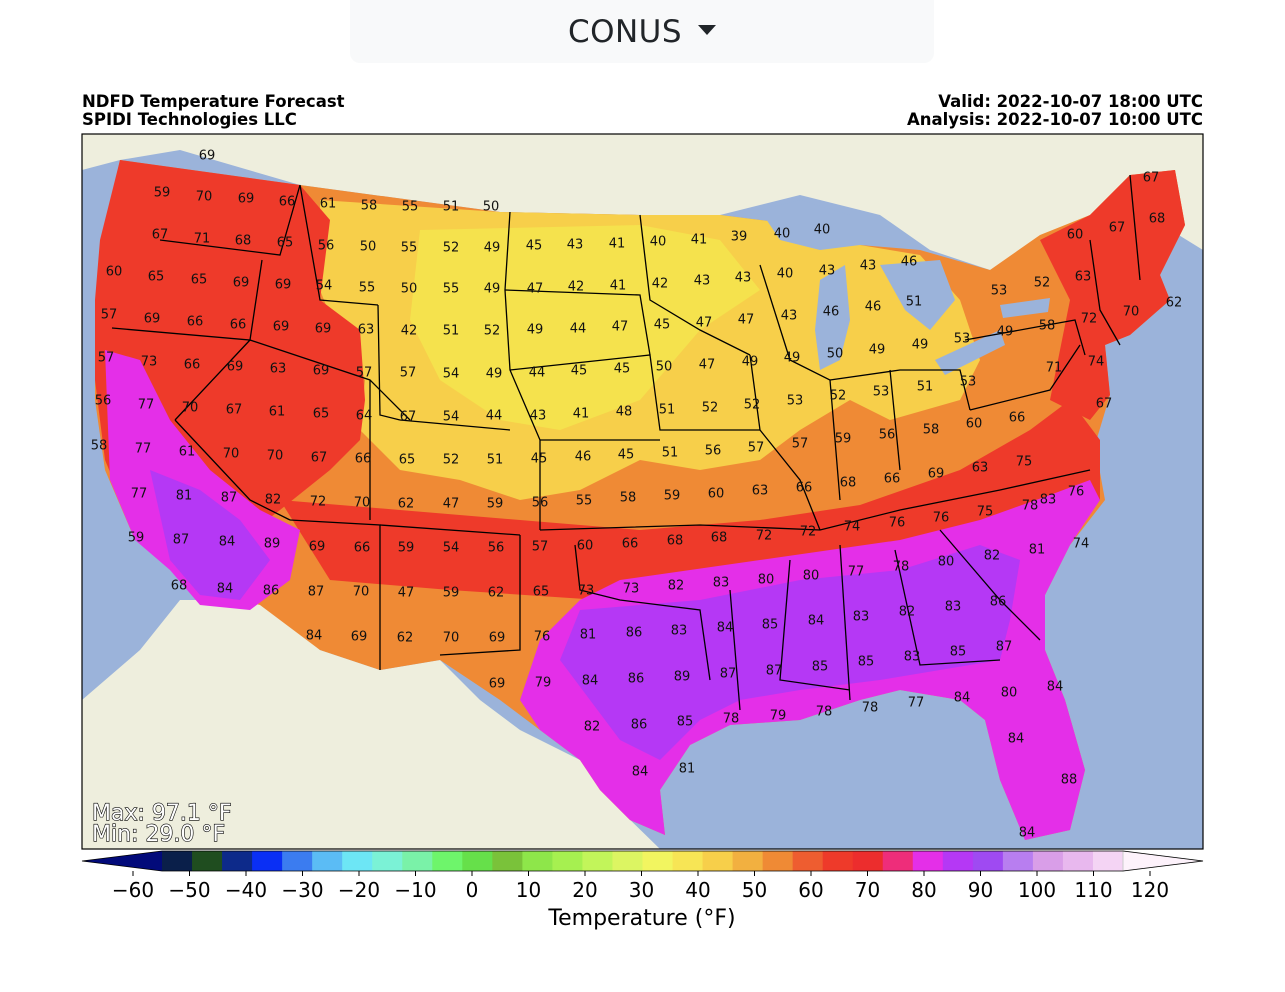 The image size is (1285, 992). I want to click on southwest-hottest-zone, so click(210, 535).